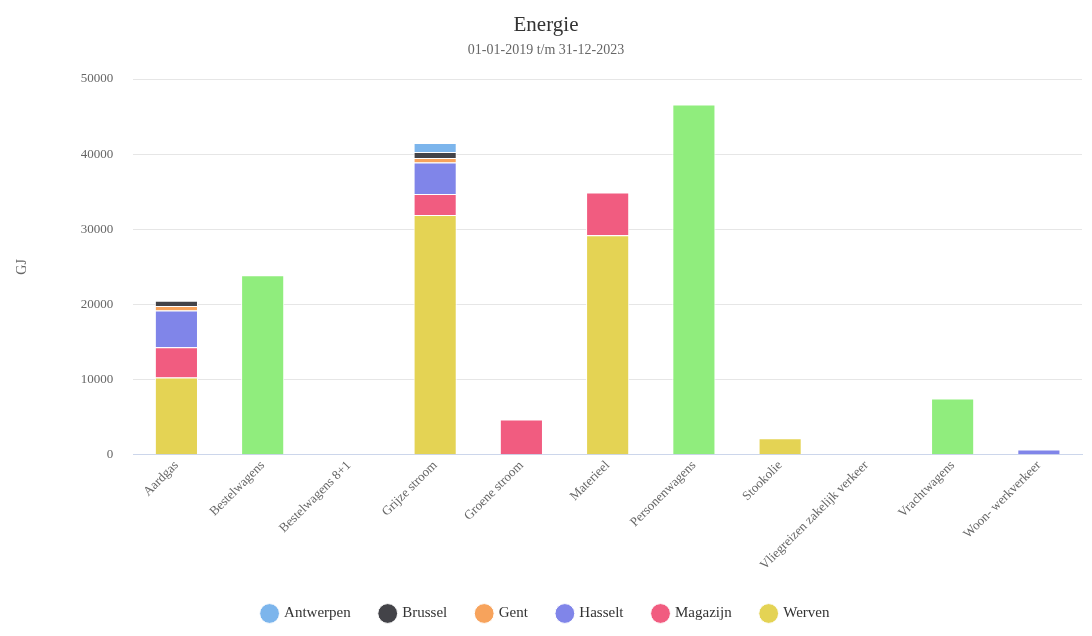  I want to click on y-tick-label: 10000, so click(97, 379).